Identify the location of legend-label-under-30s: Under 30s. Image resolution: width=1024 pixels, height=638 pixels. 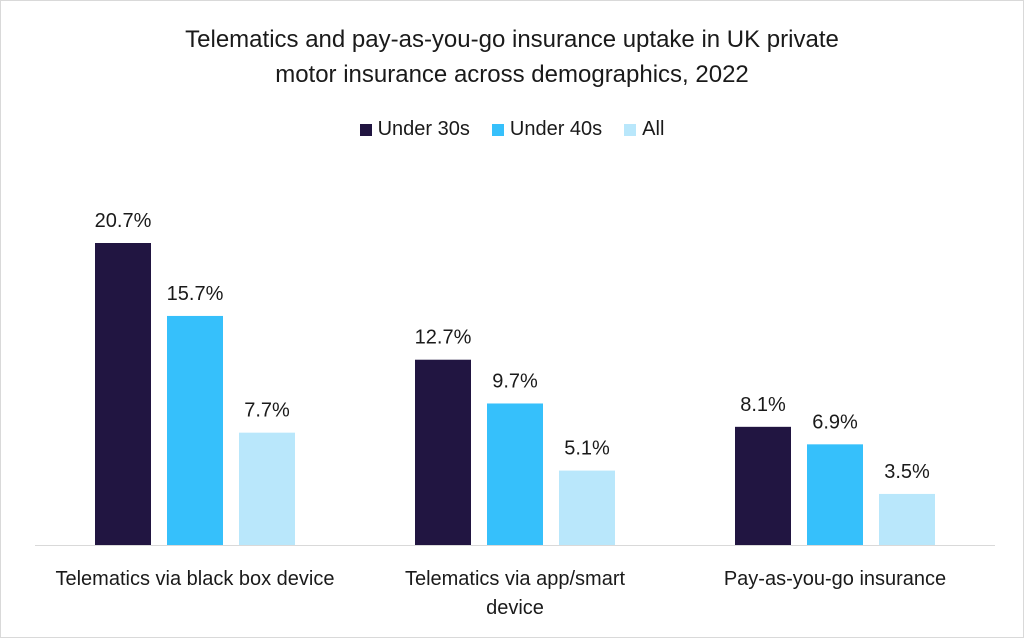
(423, 129).